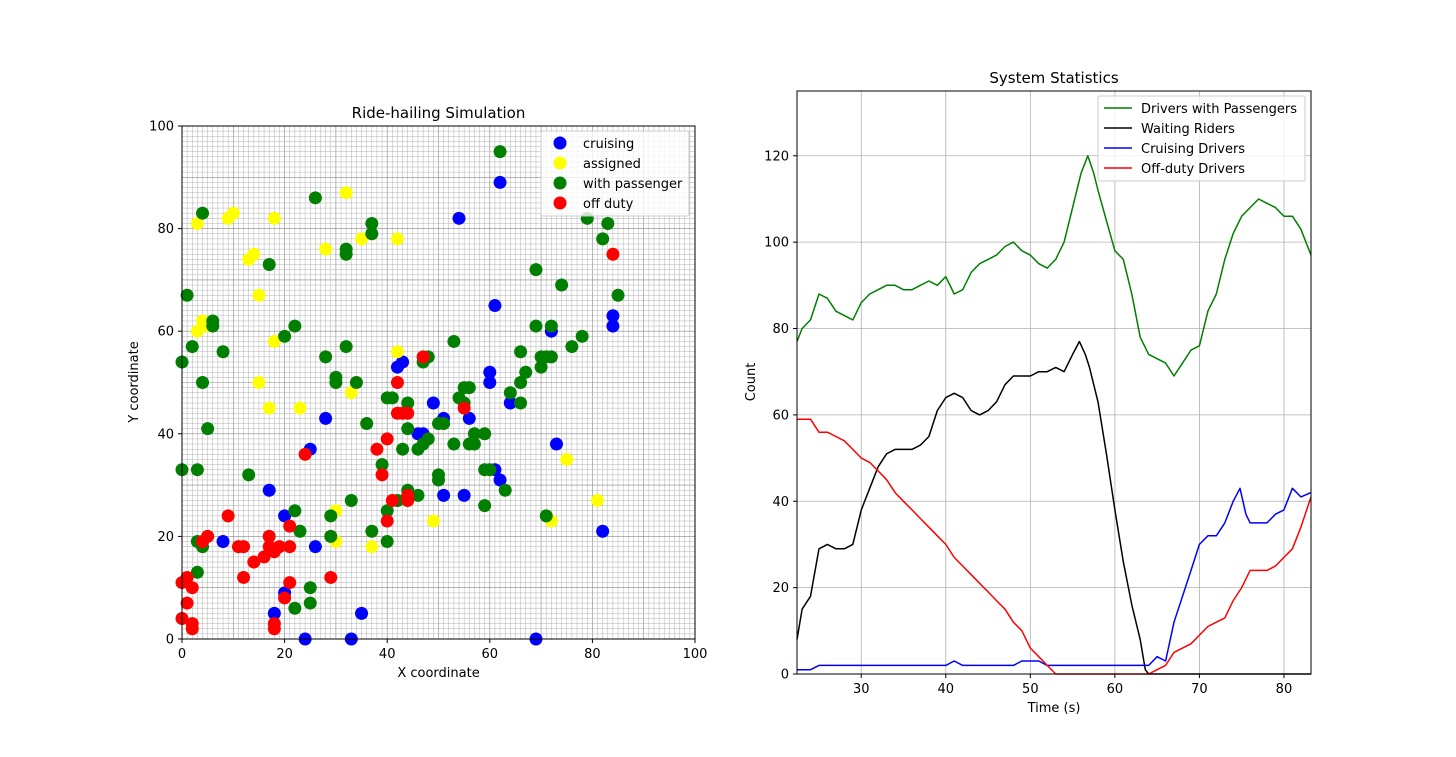 The image size is (1456, 757). I want to click on y-tick-label: 80, so click(165, 229).